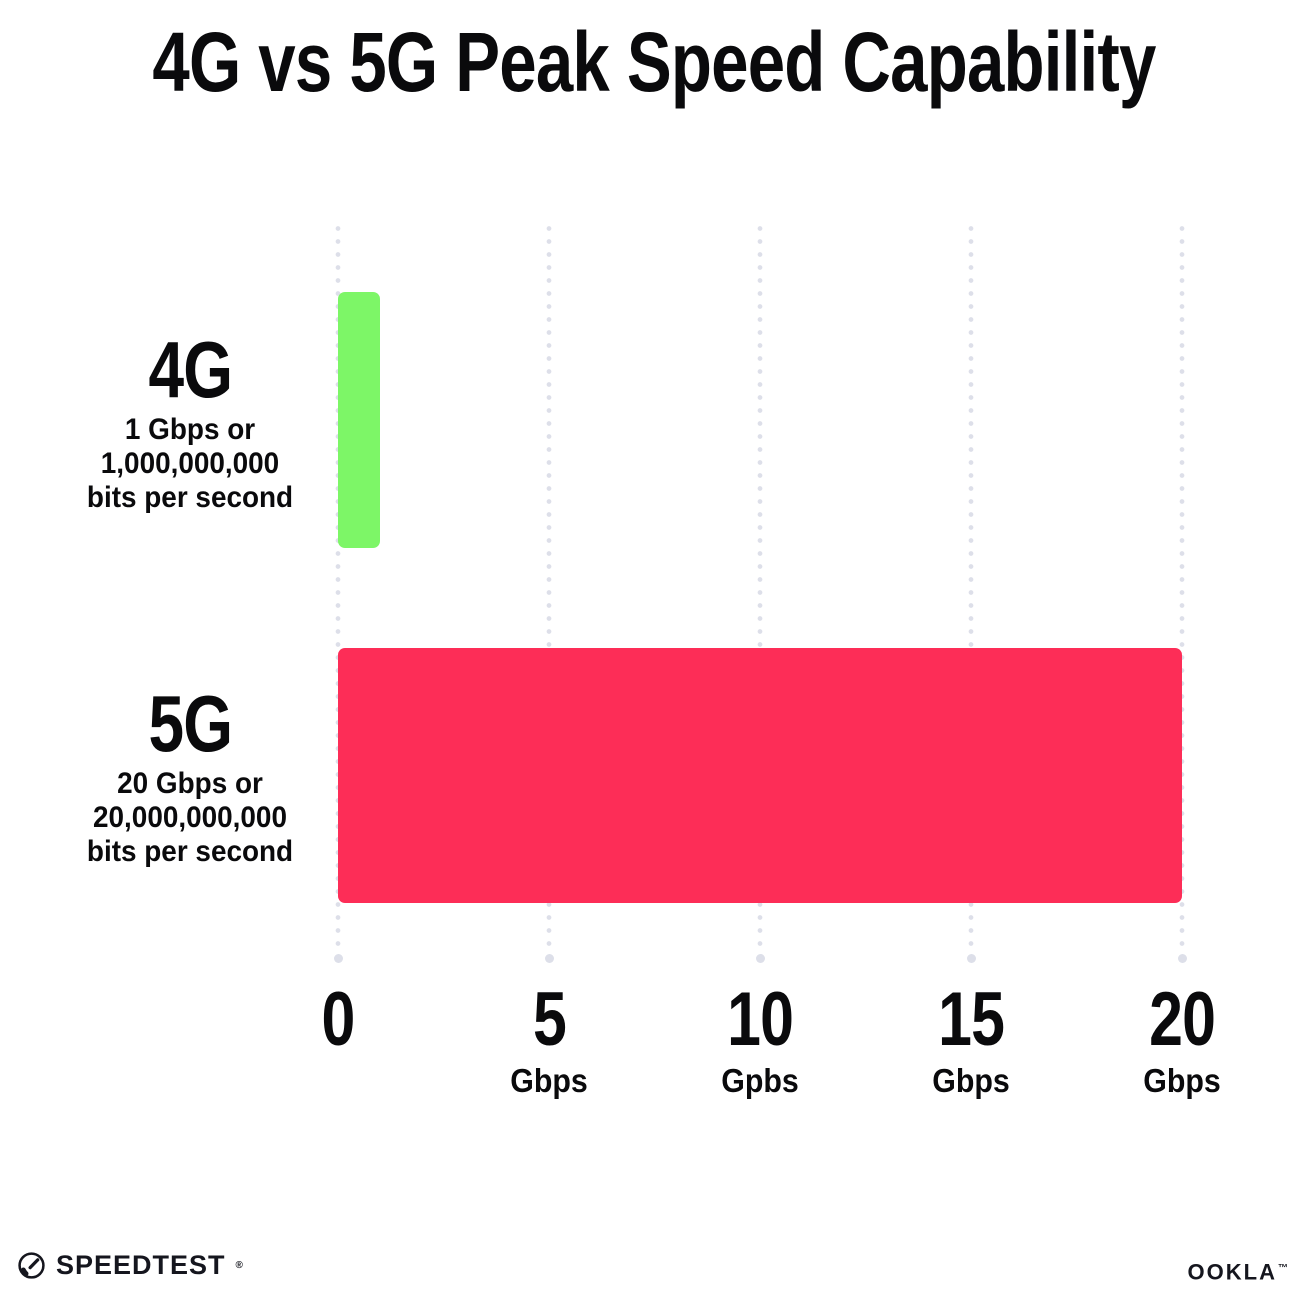 This screenshot has height=1315, width=1308. I want to click on x-tick-unit, so click(338, 1080).